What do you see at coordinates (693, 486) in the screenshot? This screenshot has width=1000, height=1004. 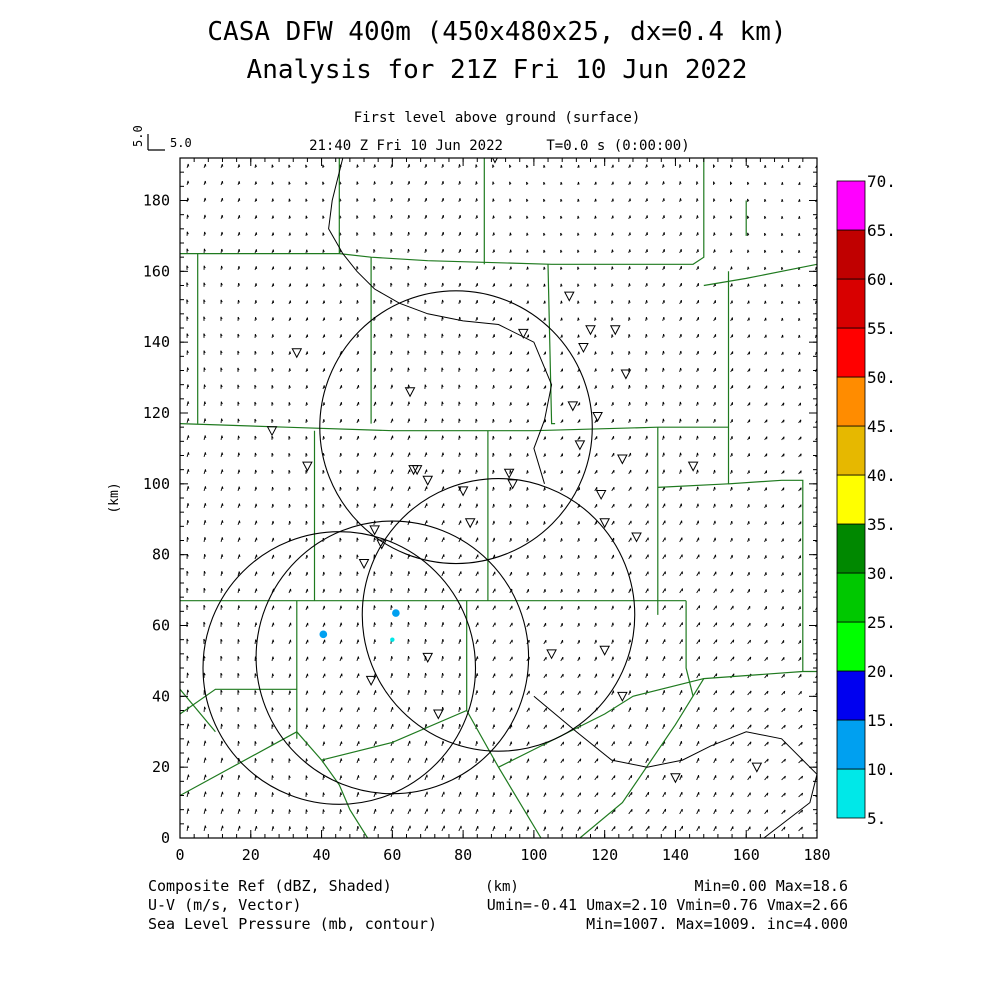 I see `county-line` at bounding box center [693, 486].